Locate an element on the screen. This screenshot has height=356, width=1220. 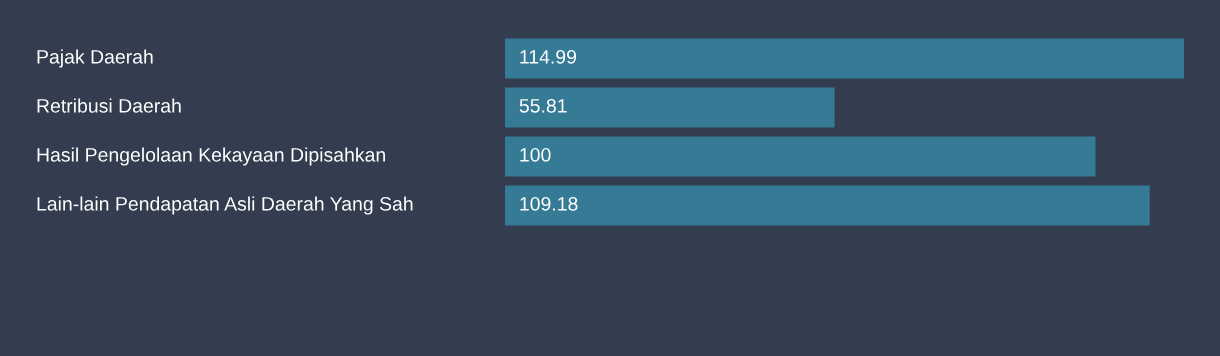
data-label: 55.81 is located at coordinates (543, 105).